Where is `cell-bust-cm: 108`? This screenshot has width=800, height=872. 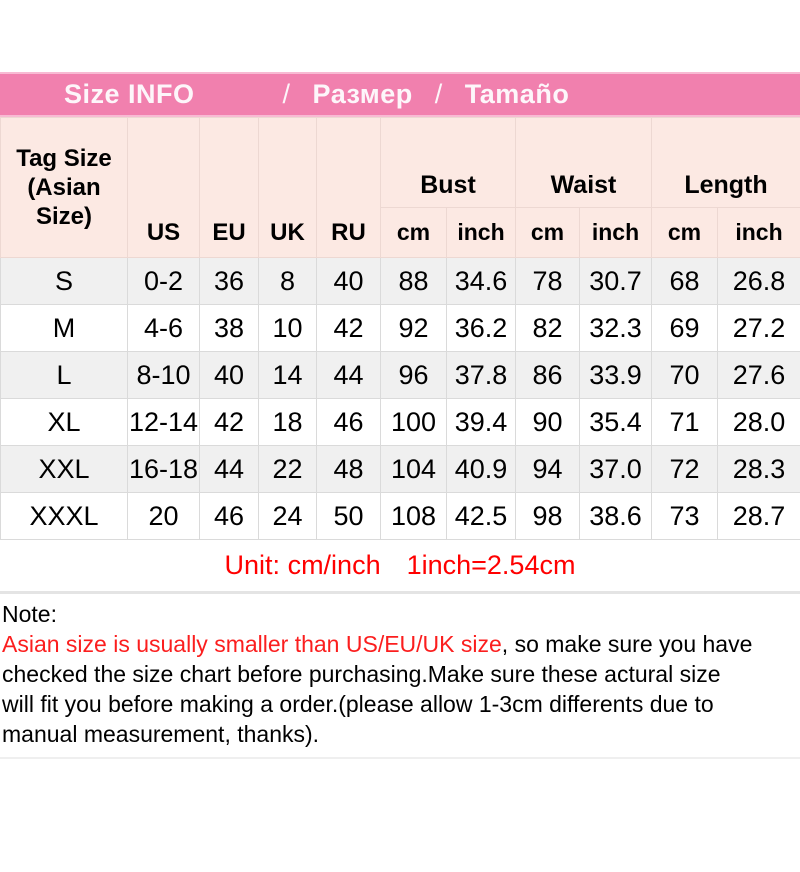
cell-bust-cm: 108 is located at coordinates (414, 516).